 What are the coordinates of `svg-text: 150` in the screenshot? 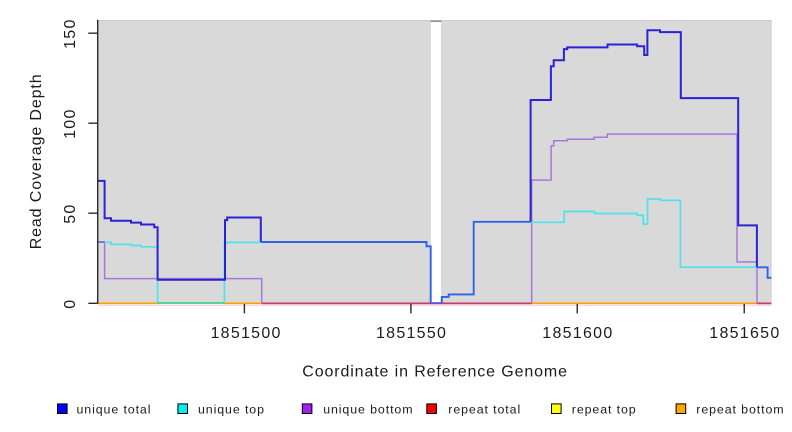 It's located at (70, 33).